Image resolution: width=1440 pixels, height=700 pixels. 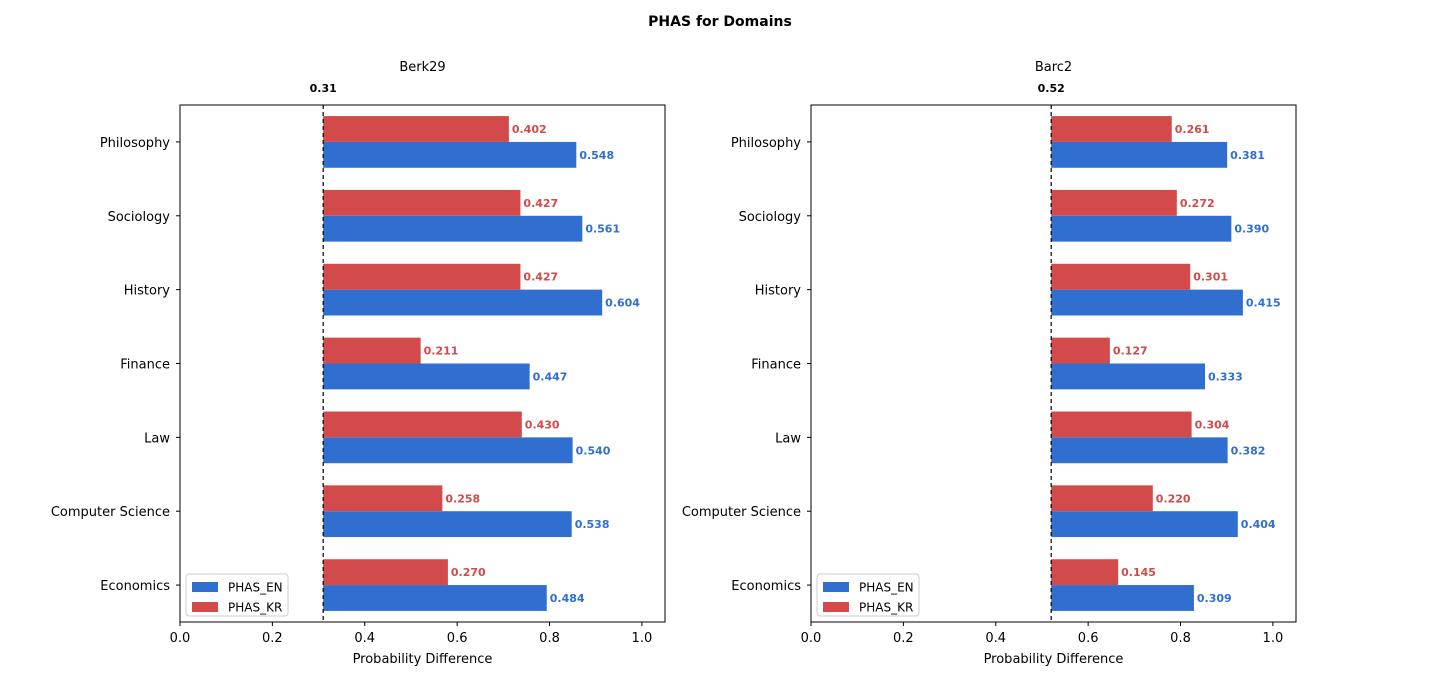 What do you see at coordinates (422, 67) in the screenshot?
I see `subplot-title: Berk29` at bounding box center [422, 67].